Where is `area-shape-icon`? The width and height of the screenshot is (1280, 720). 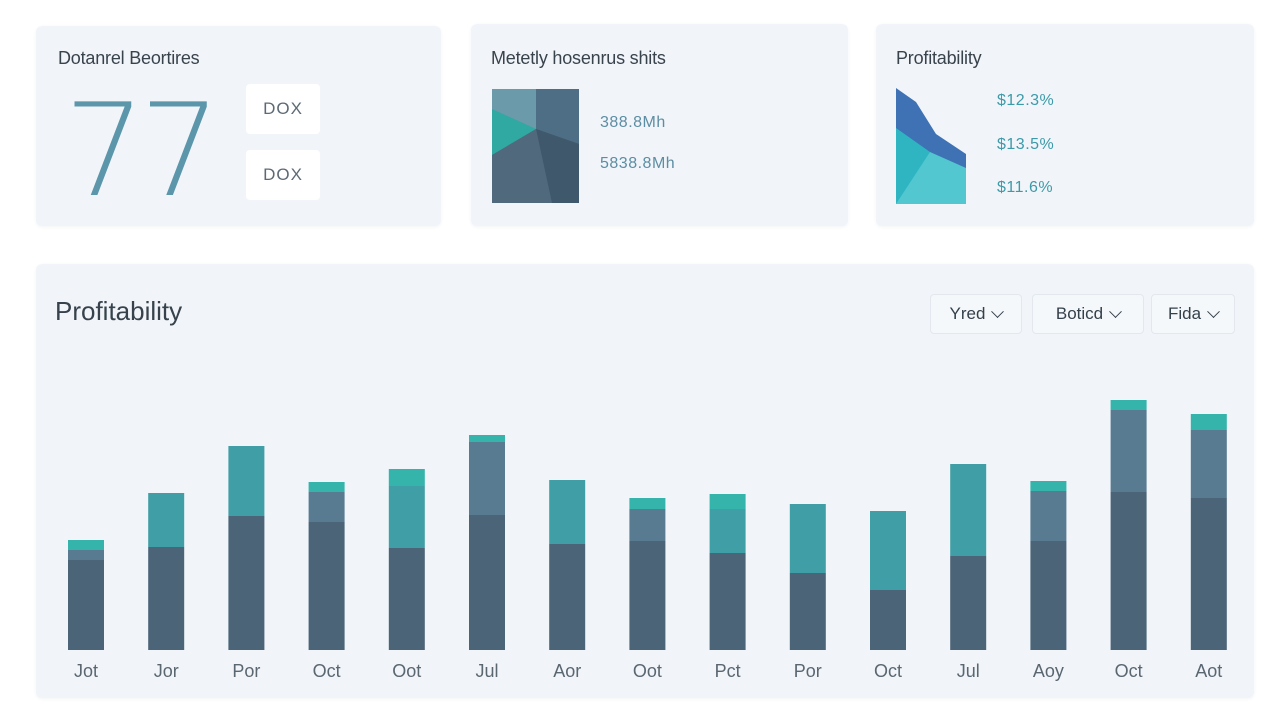
area-shape-icon is located at coordinates (931, 146).